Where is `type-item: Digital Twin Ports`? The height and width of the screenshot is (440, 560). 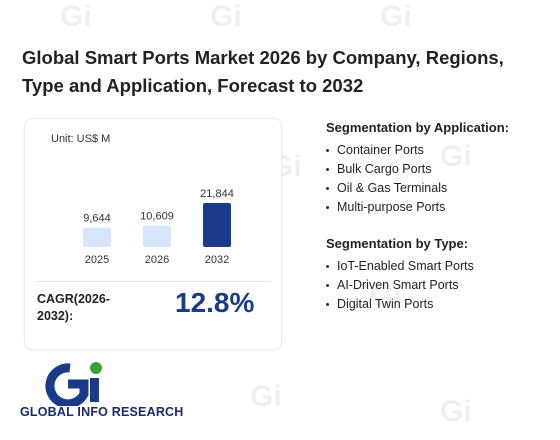
type-item: Digital Twin Ports is located at coordinates (400, 304).